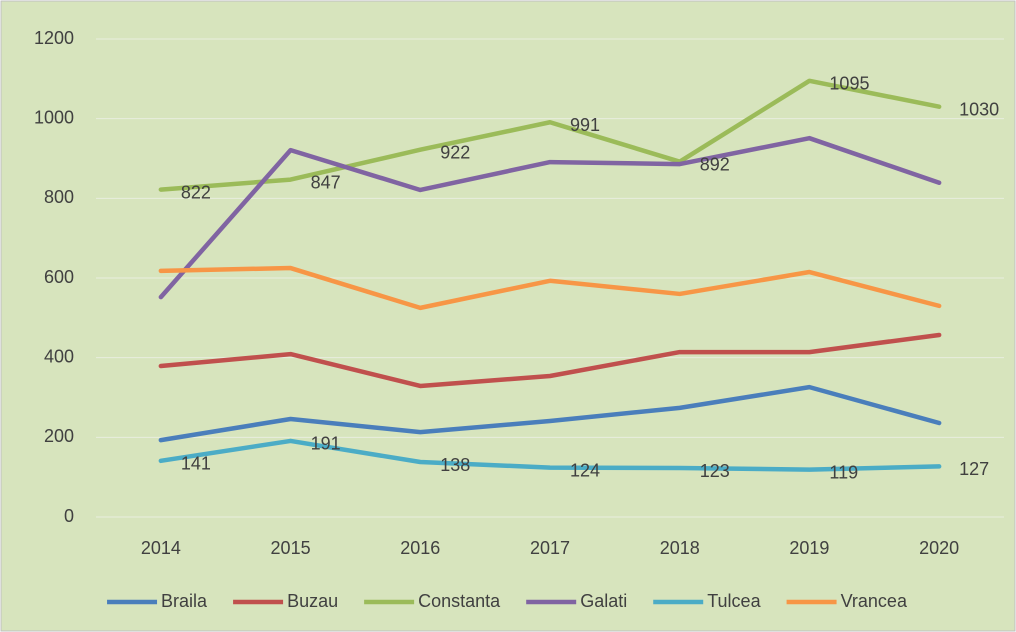  What do you see at coordinates (849, 84) in the screenshot?
I see `data-label: 1095` at bounding box center [849, 84].